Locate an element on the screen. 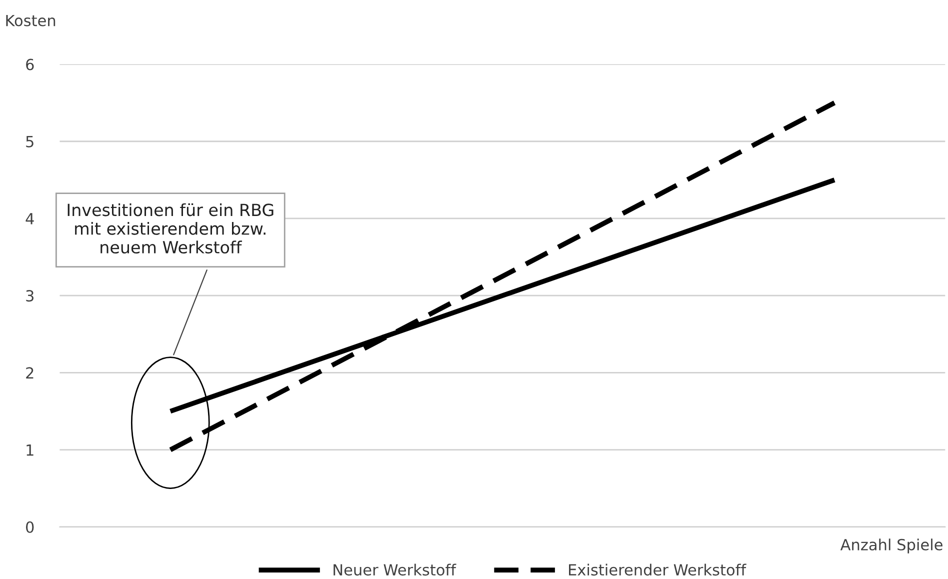  x-axis-title: Anzahl Spiele is located at coordinates (891, 546).